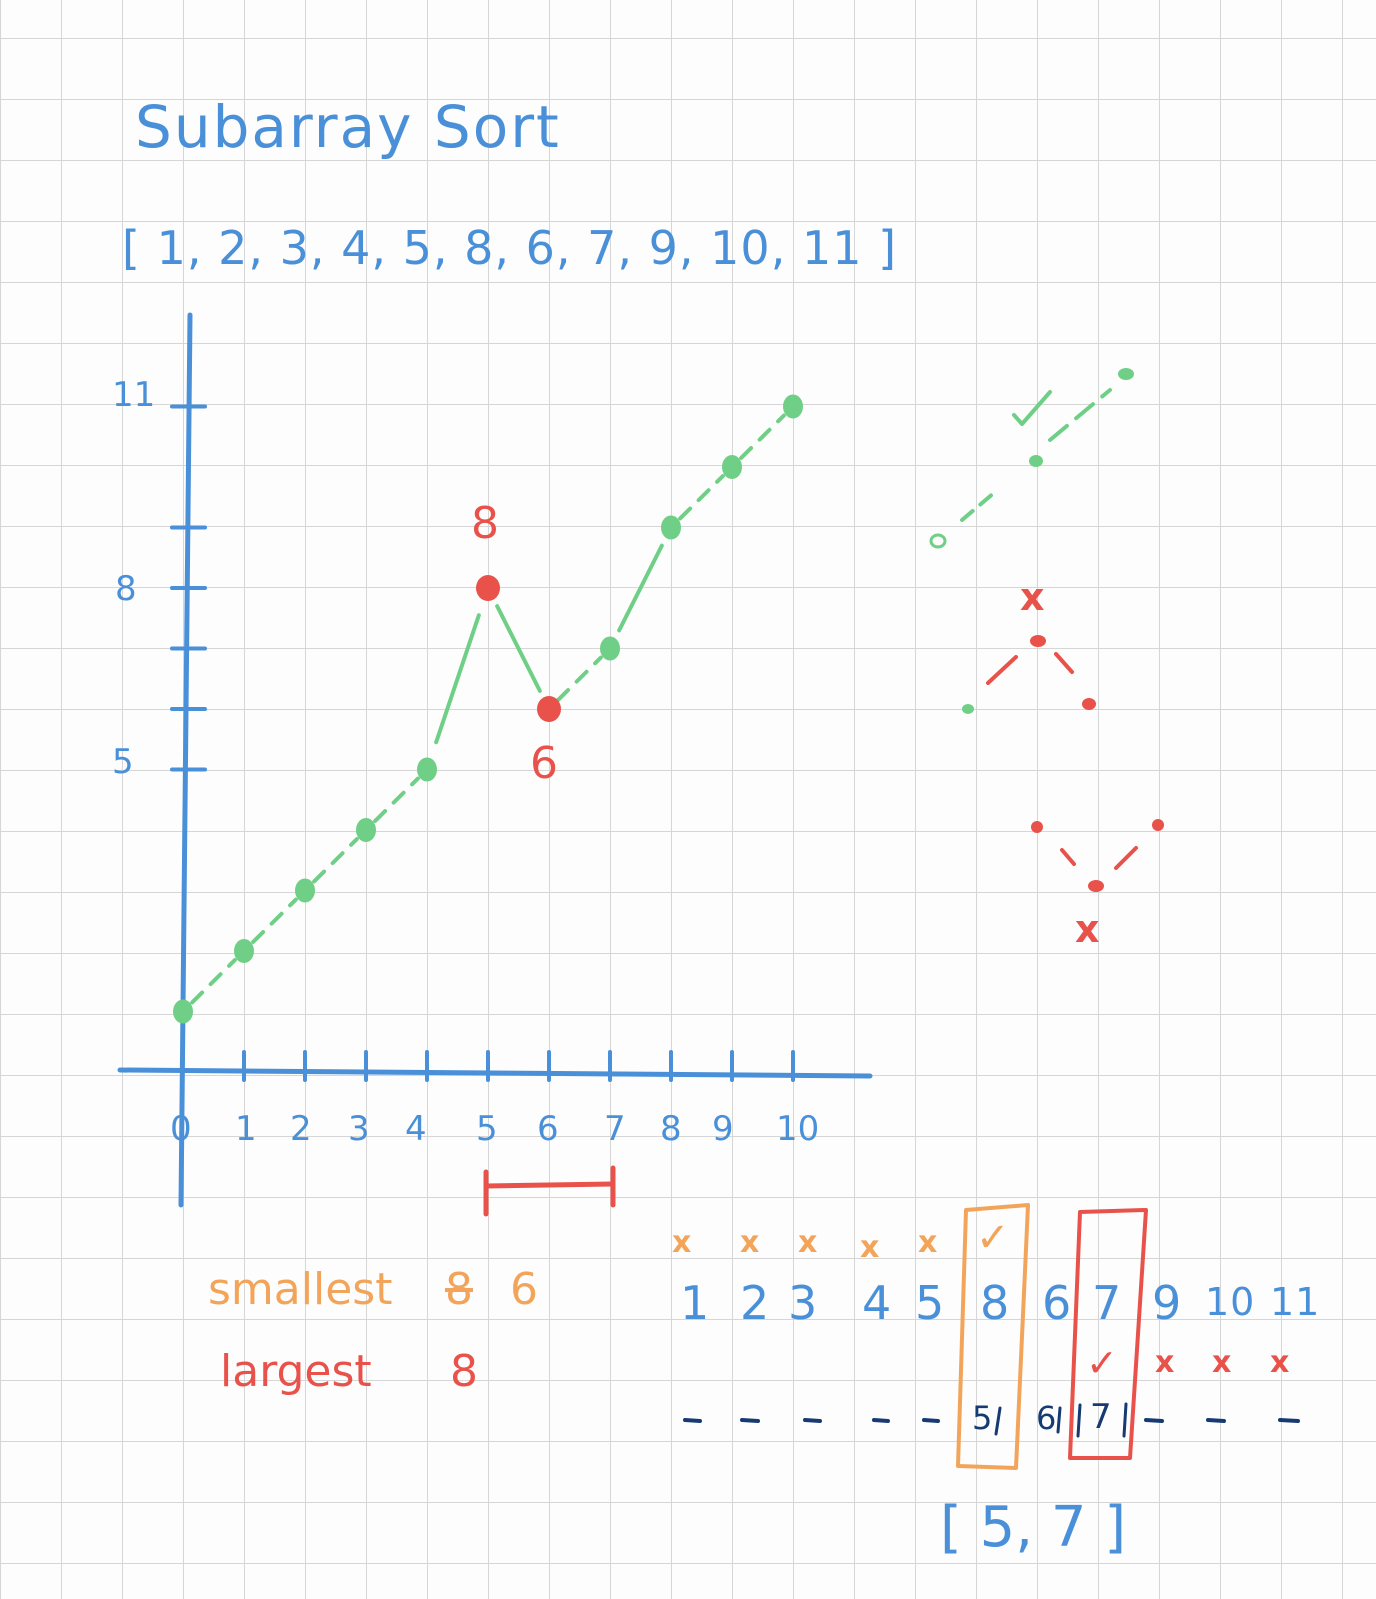 Image resolution: width=1376 pixels, height=1599 pixels. What do you see at coordinates (487, 1129) in the screenshot?
I see `x-tick-label: 5` at bounding box center [487, 1129].